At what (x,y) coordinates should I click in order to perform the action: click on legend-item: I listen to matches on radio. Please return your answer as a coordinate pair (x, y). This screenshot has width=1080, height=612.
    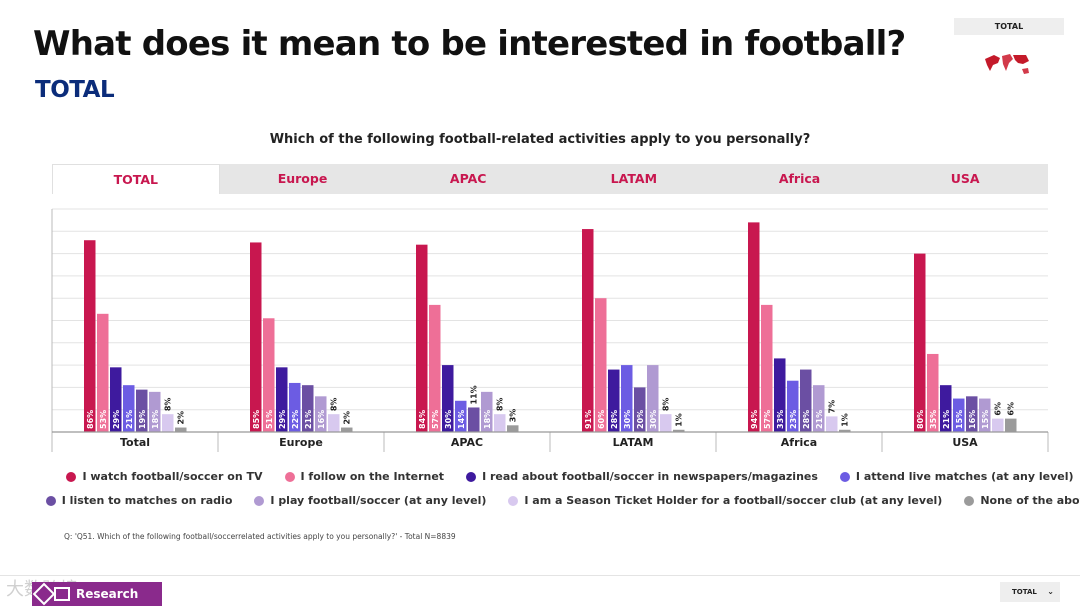
    Looking at the image, I should click on (139, 500).